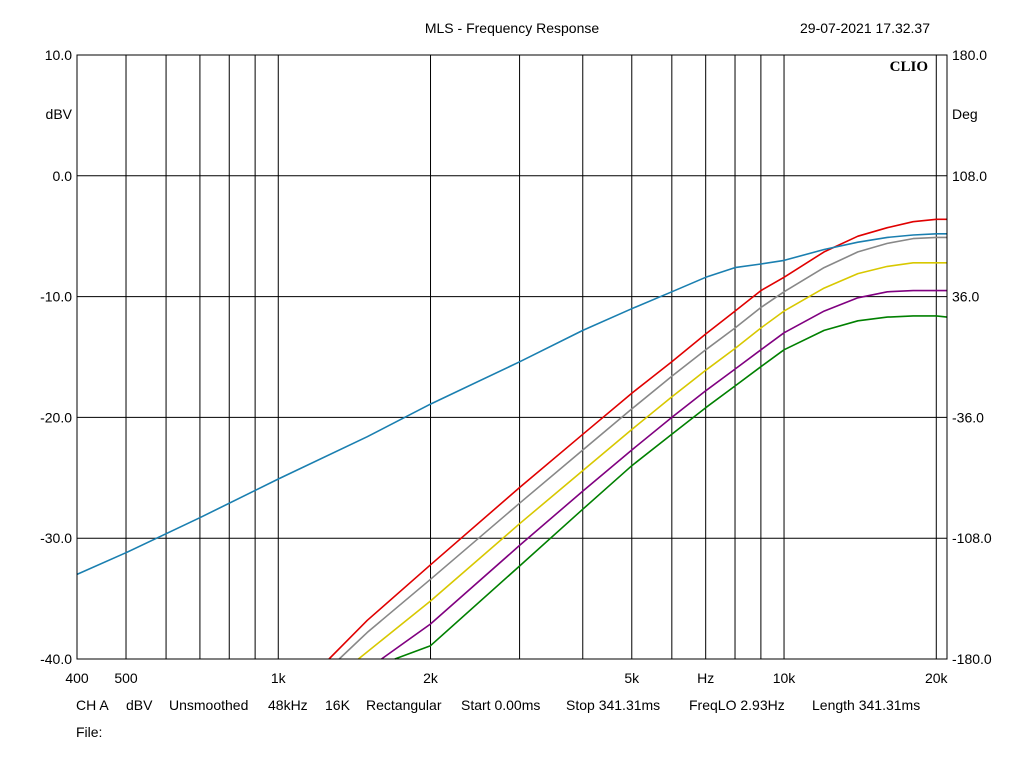  Describe the element at coordinates (969, 176) in the screenshot. I see `y2-tick-label: 108.0` at that location.